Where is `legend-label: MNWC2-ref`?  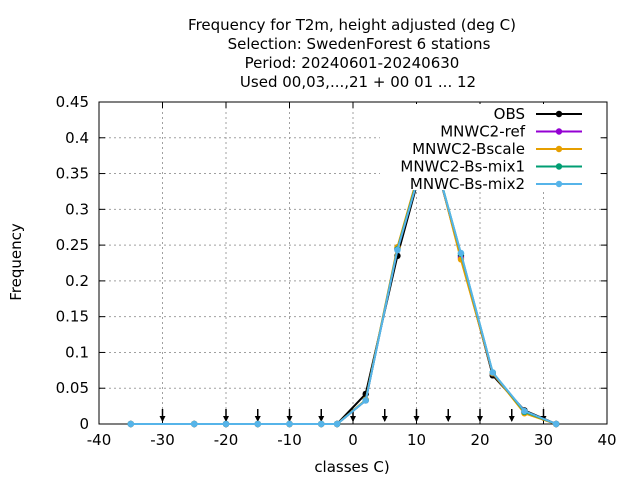 legend-label: MNWC2-ref is located at coordinates (482, 132).